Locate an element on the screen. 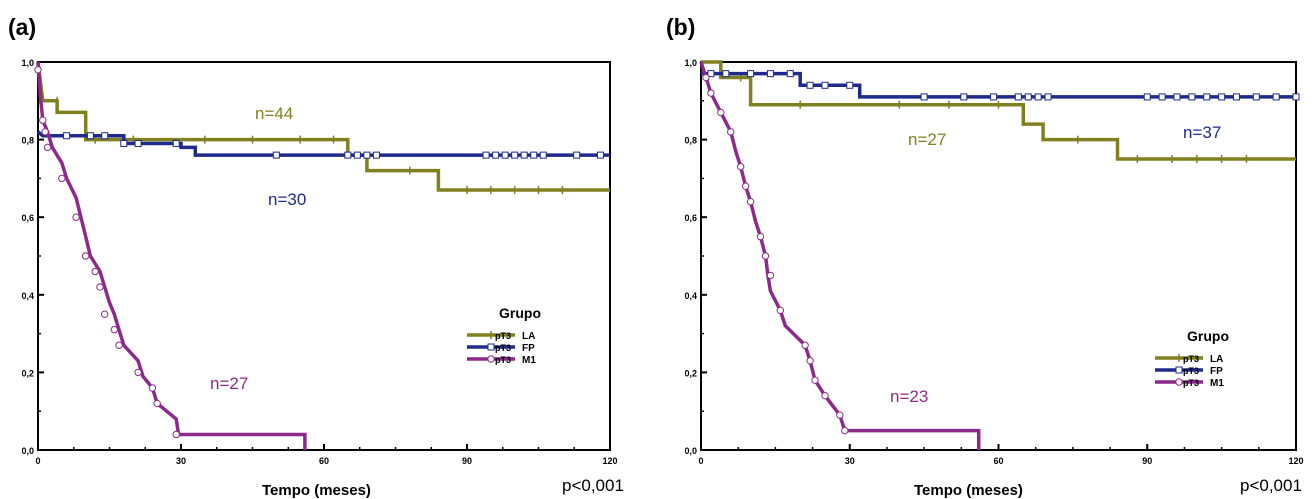  y-tick-label: 1,0 is located at coordinates (690, 63).